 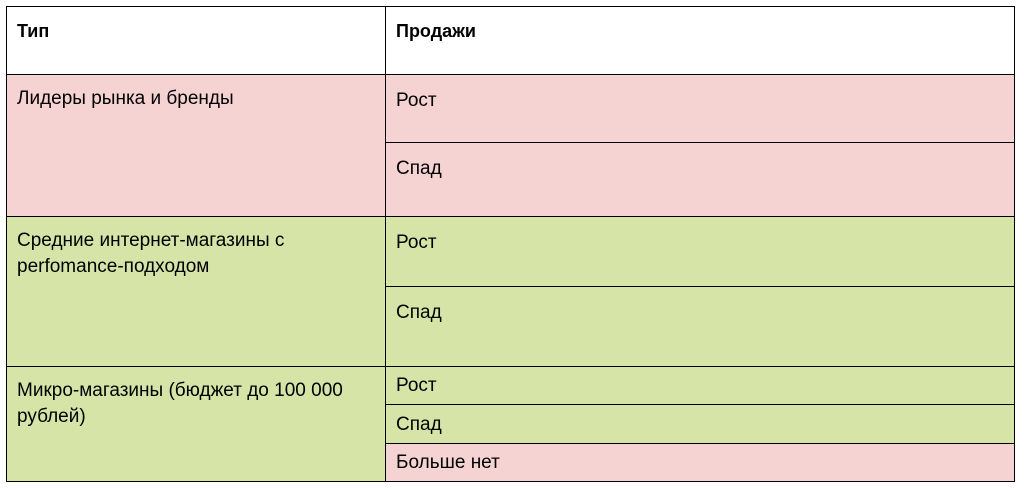 What do you see at coordinates (700, 40) in the screenshot?
I see `header-sales: Продажи` at bounding box center [700, 40].